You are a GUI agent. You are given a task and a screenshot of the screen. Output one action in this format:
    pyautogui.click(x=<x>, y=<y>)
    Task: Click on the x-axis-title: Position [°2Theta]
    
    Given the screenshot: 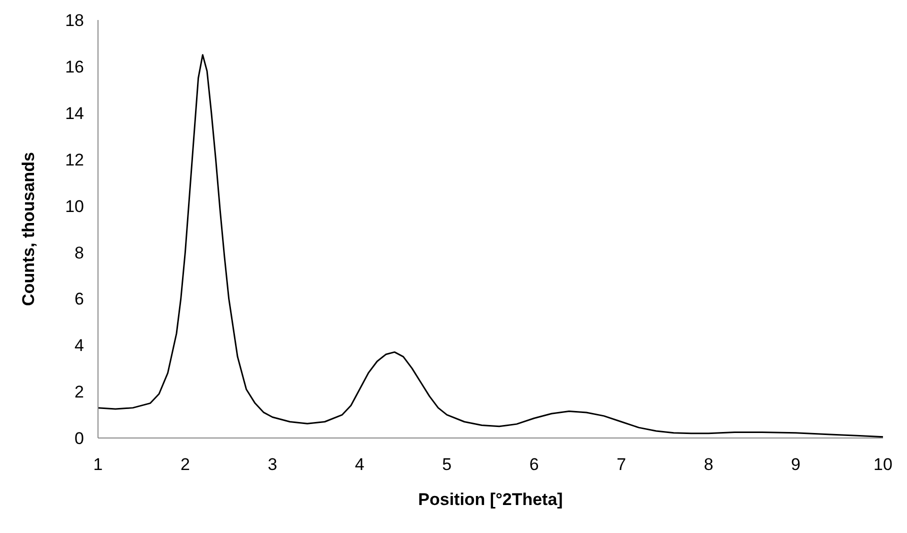 What is the action you would take?
    pyautogui.click(x=490, y=499)
    